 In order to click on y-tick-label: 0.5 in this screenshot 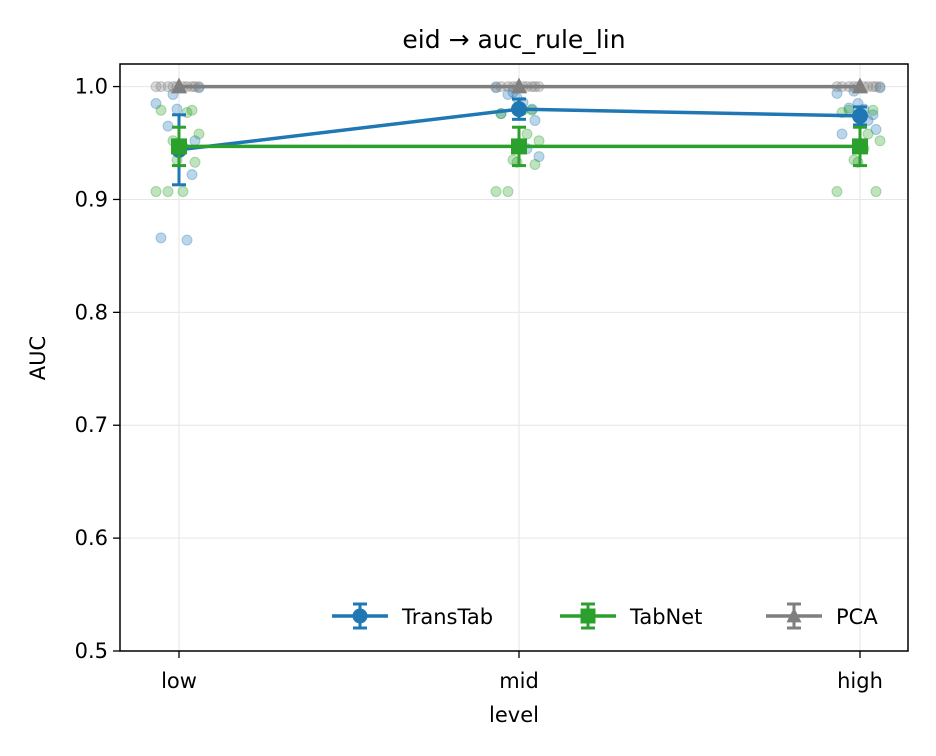, I will do `click(91, 651)`.